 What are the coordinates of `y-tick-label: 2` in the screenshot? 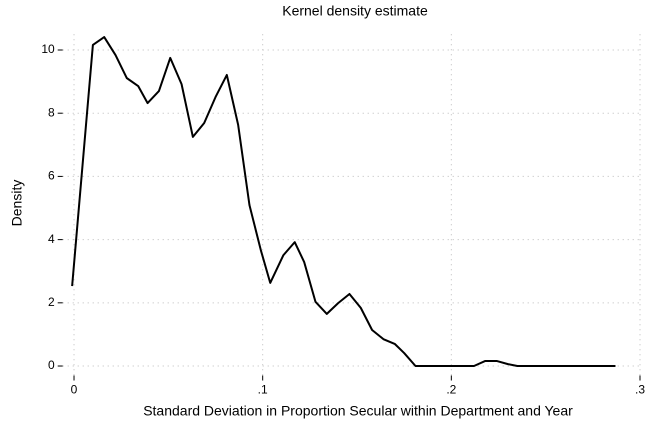 It's located at (51, 302).